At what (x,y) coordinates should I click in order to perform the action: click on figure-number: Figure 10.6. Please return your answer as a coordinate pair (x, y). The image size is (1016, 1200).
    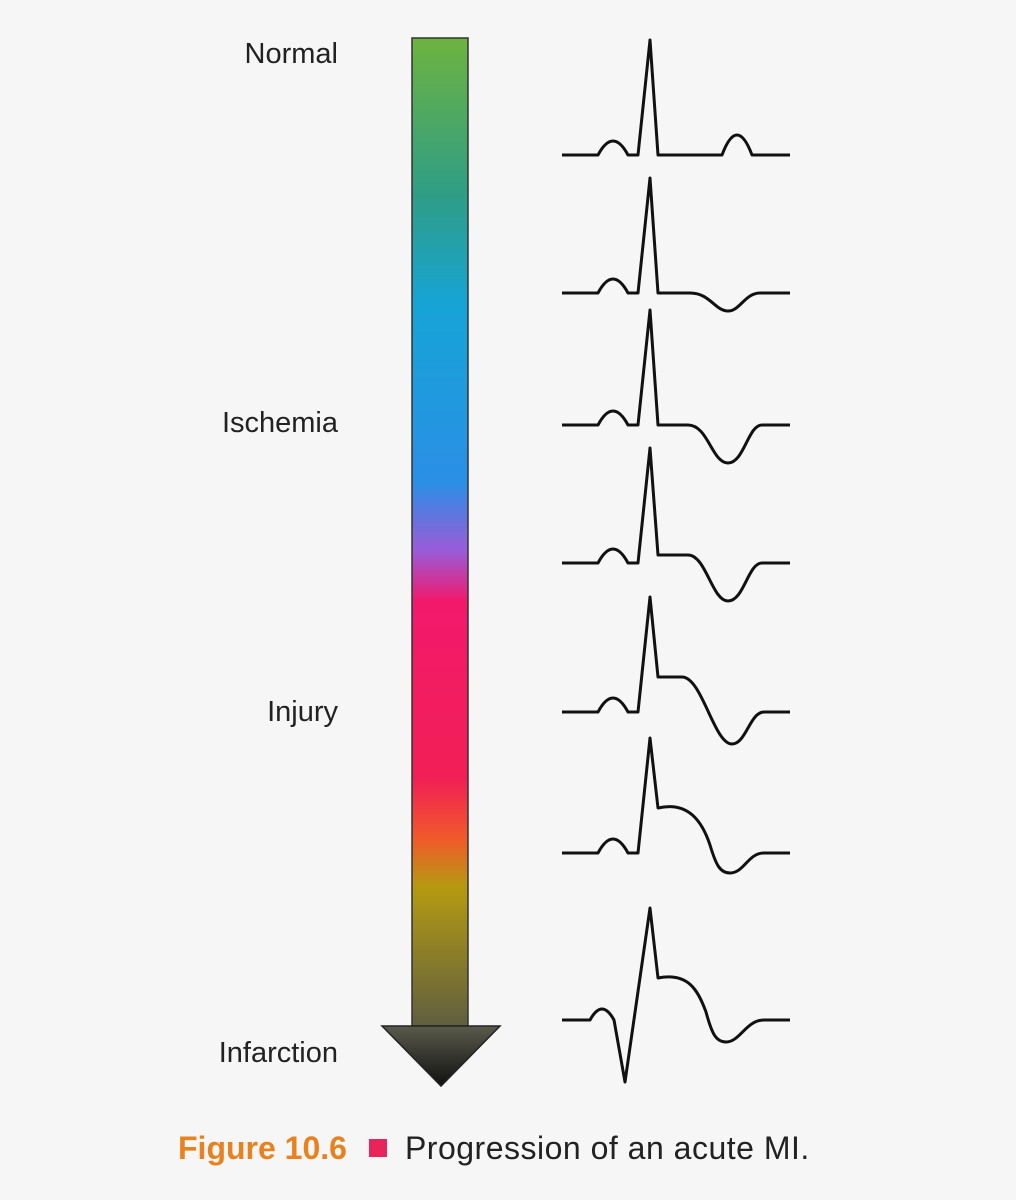
    Looking at the image, I should click on (262, 1148).